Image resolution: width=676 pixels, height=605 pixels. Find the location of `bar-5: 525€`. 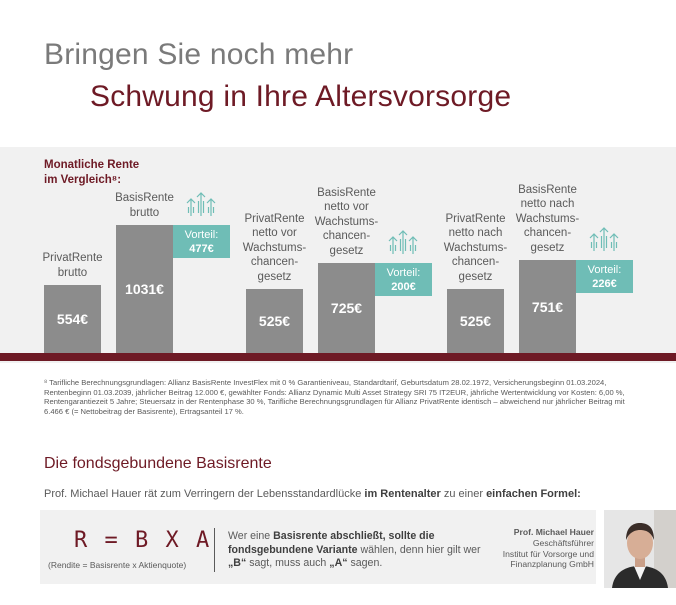

bar-5: 525€ is located at coordinates (475, 322).